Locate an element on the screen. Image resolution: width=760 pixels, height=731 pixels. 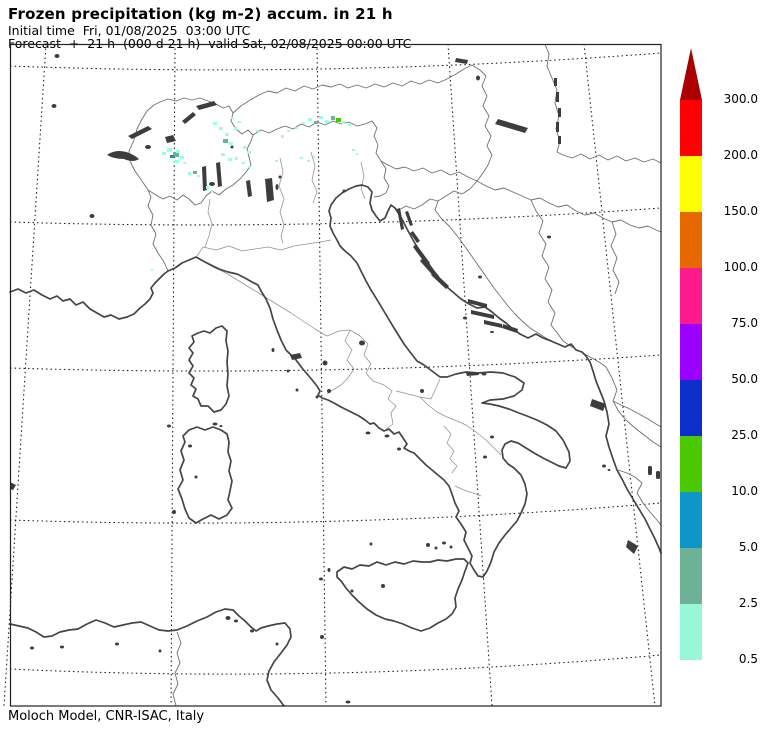
colorbar-tick-label: 200.0 is located at coordinates (740, 155).